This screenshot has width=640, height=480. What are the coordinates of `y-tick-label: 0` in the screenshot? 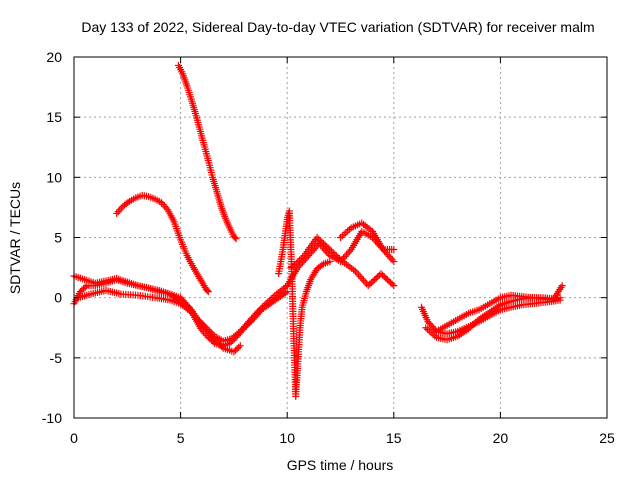 It's located at (58, 298).